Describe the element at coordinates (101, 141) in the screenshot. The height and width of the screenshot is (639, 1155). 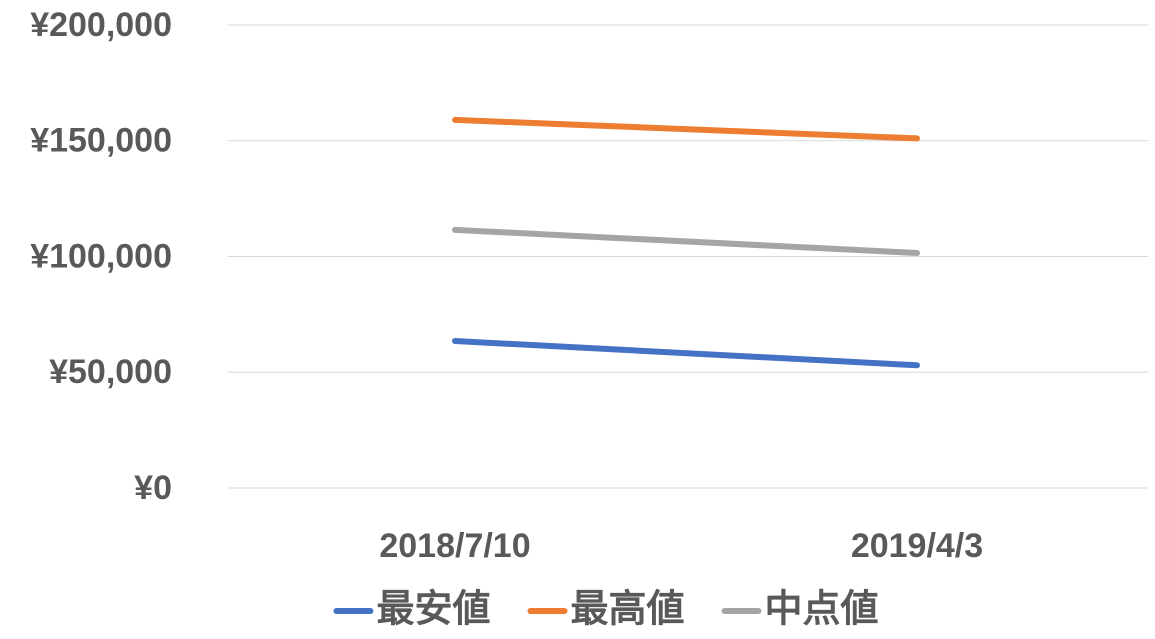
I see `y-tick-label: ¥150,000` at that location.